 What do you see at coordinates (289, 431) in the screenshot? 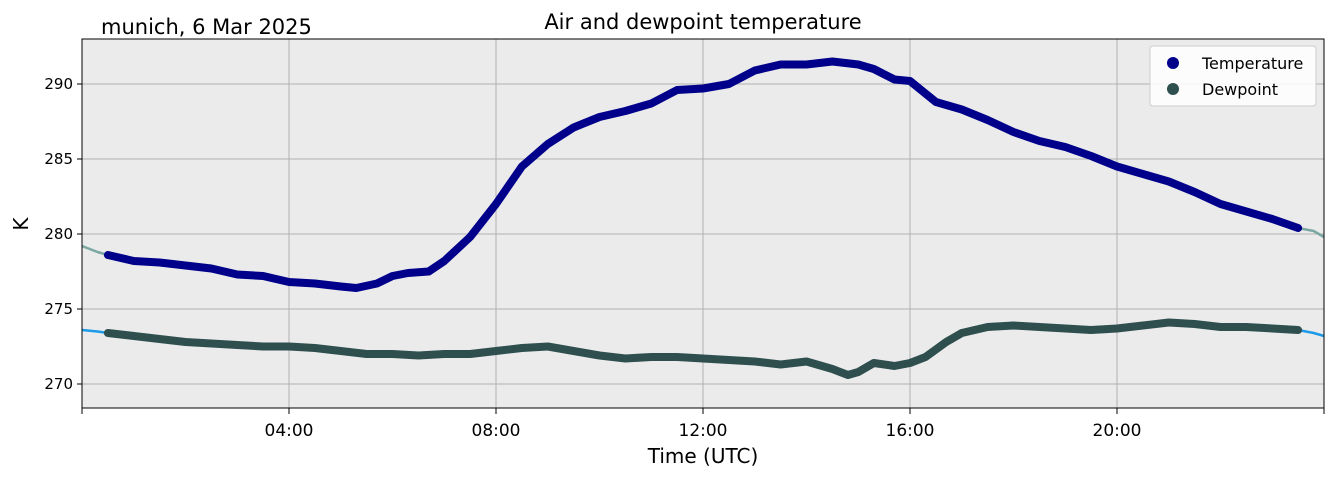
I see `x-tick-label: 04:00` at bounding box center [289, 431].